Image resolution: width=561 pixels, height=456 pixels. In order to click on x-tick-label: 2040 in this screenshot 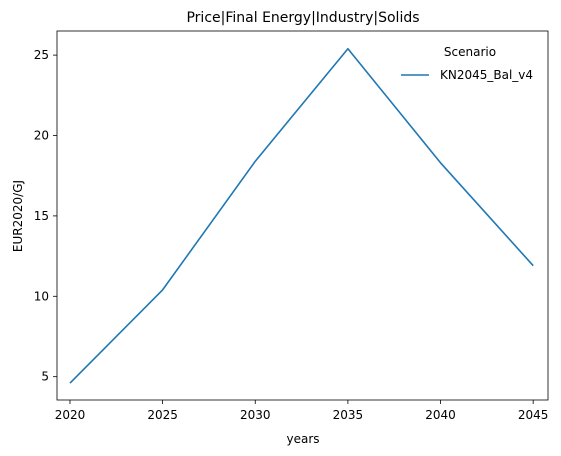, I will do `click(440, 415)`.